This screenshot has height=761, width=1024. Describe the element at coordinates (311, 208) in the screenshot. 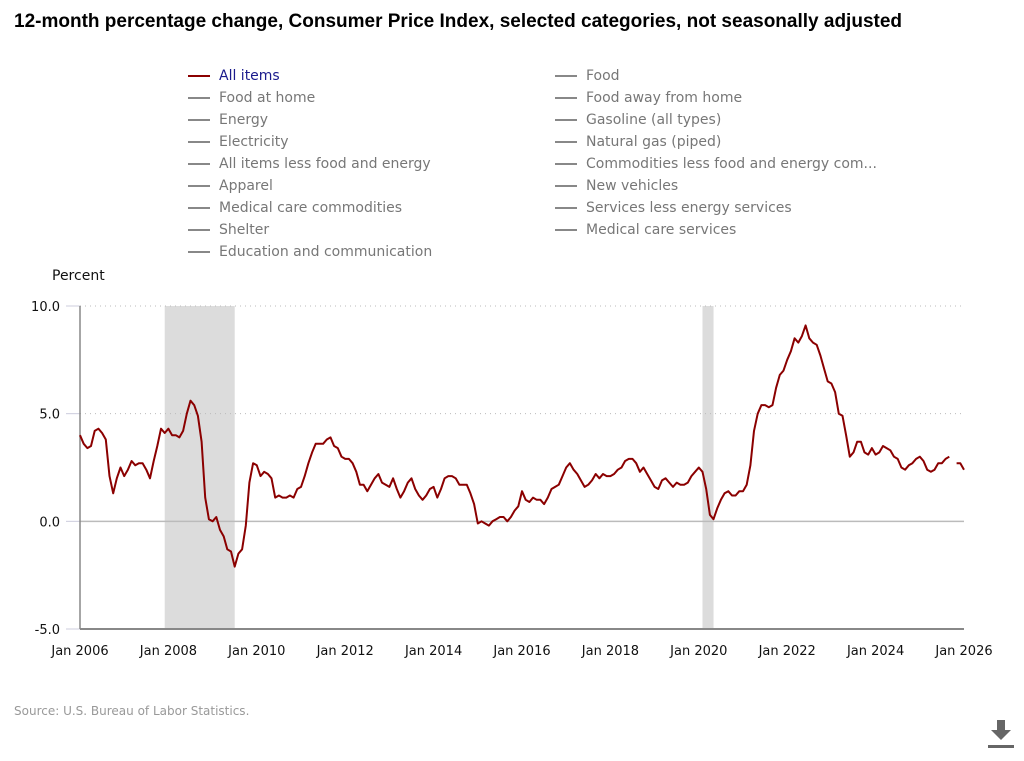

I see `legend-label: Medical care commodities` at that location.